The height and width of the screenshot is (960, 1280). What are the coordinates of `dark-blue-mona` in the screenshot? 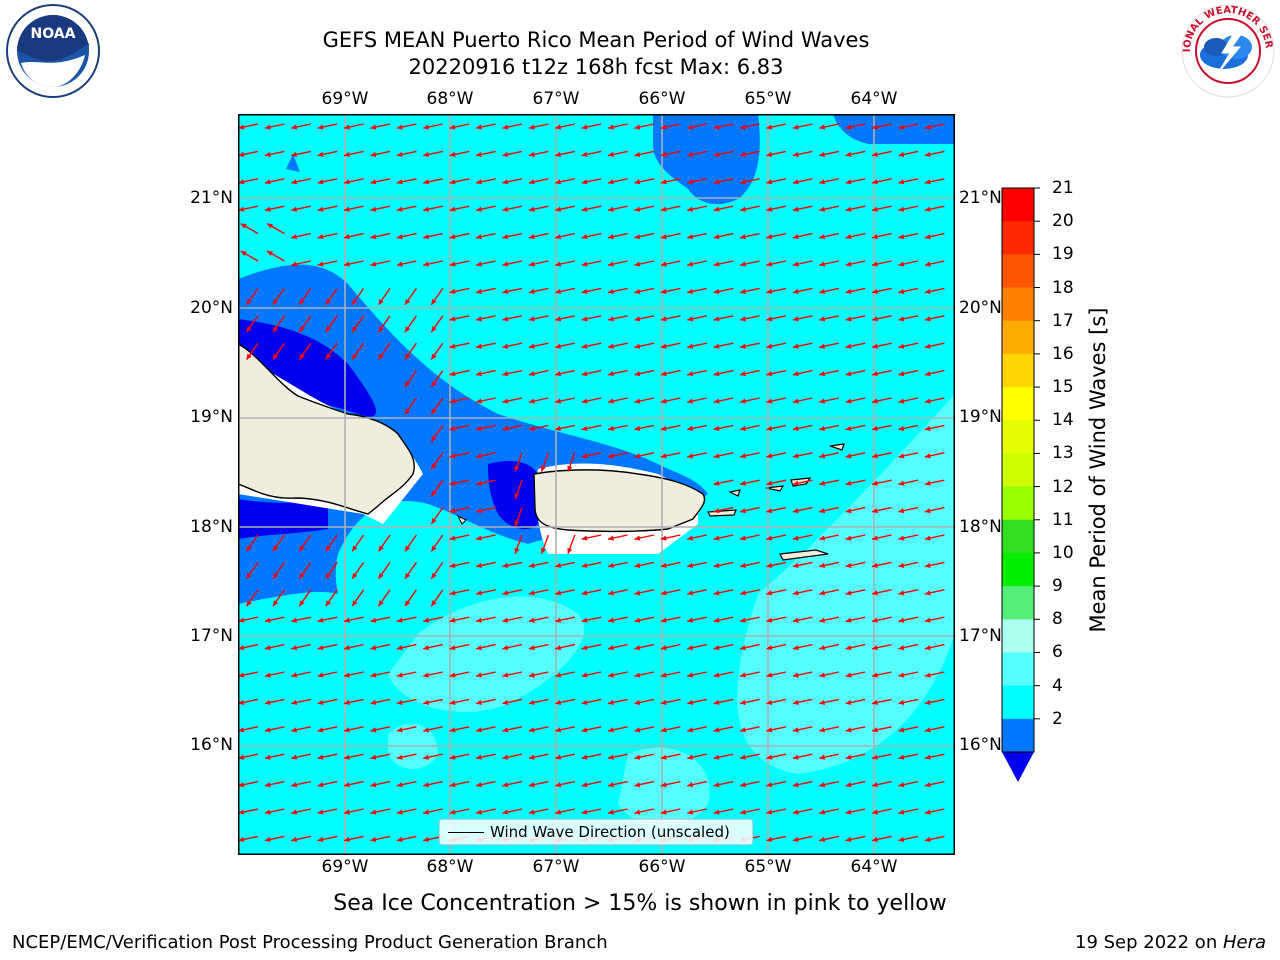 It's located at (513, 495).